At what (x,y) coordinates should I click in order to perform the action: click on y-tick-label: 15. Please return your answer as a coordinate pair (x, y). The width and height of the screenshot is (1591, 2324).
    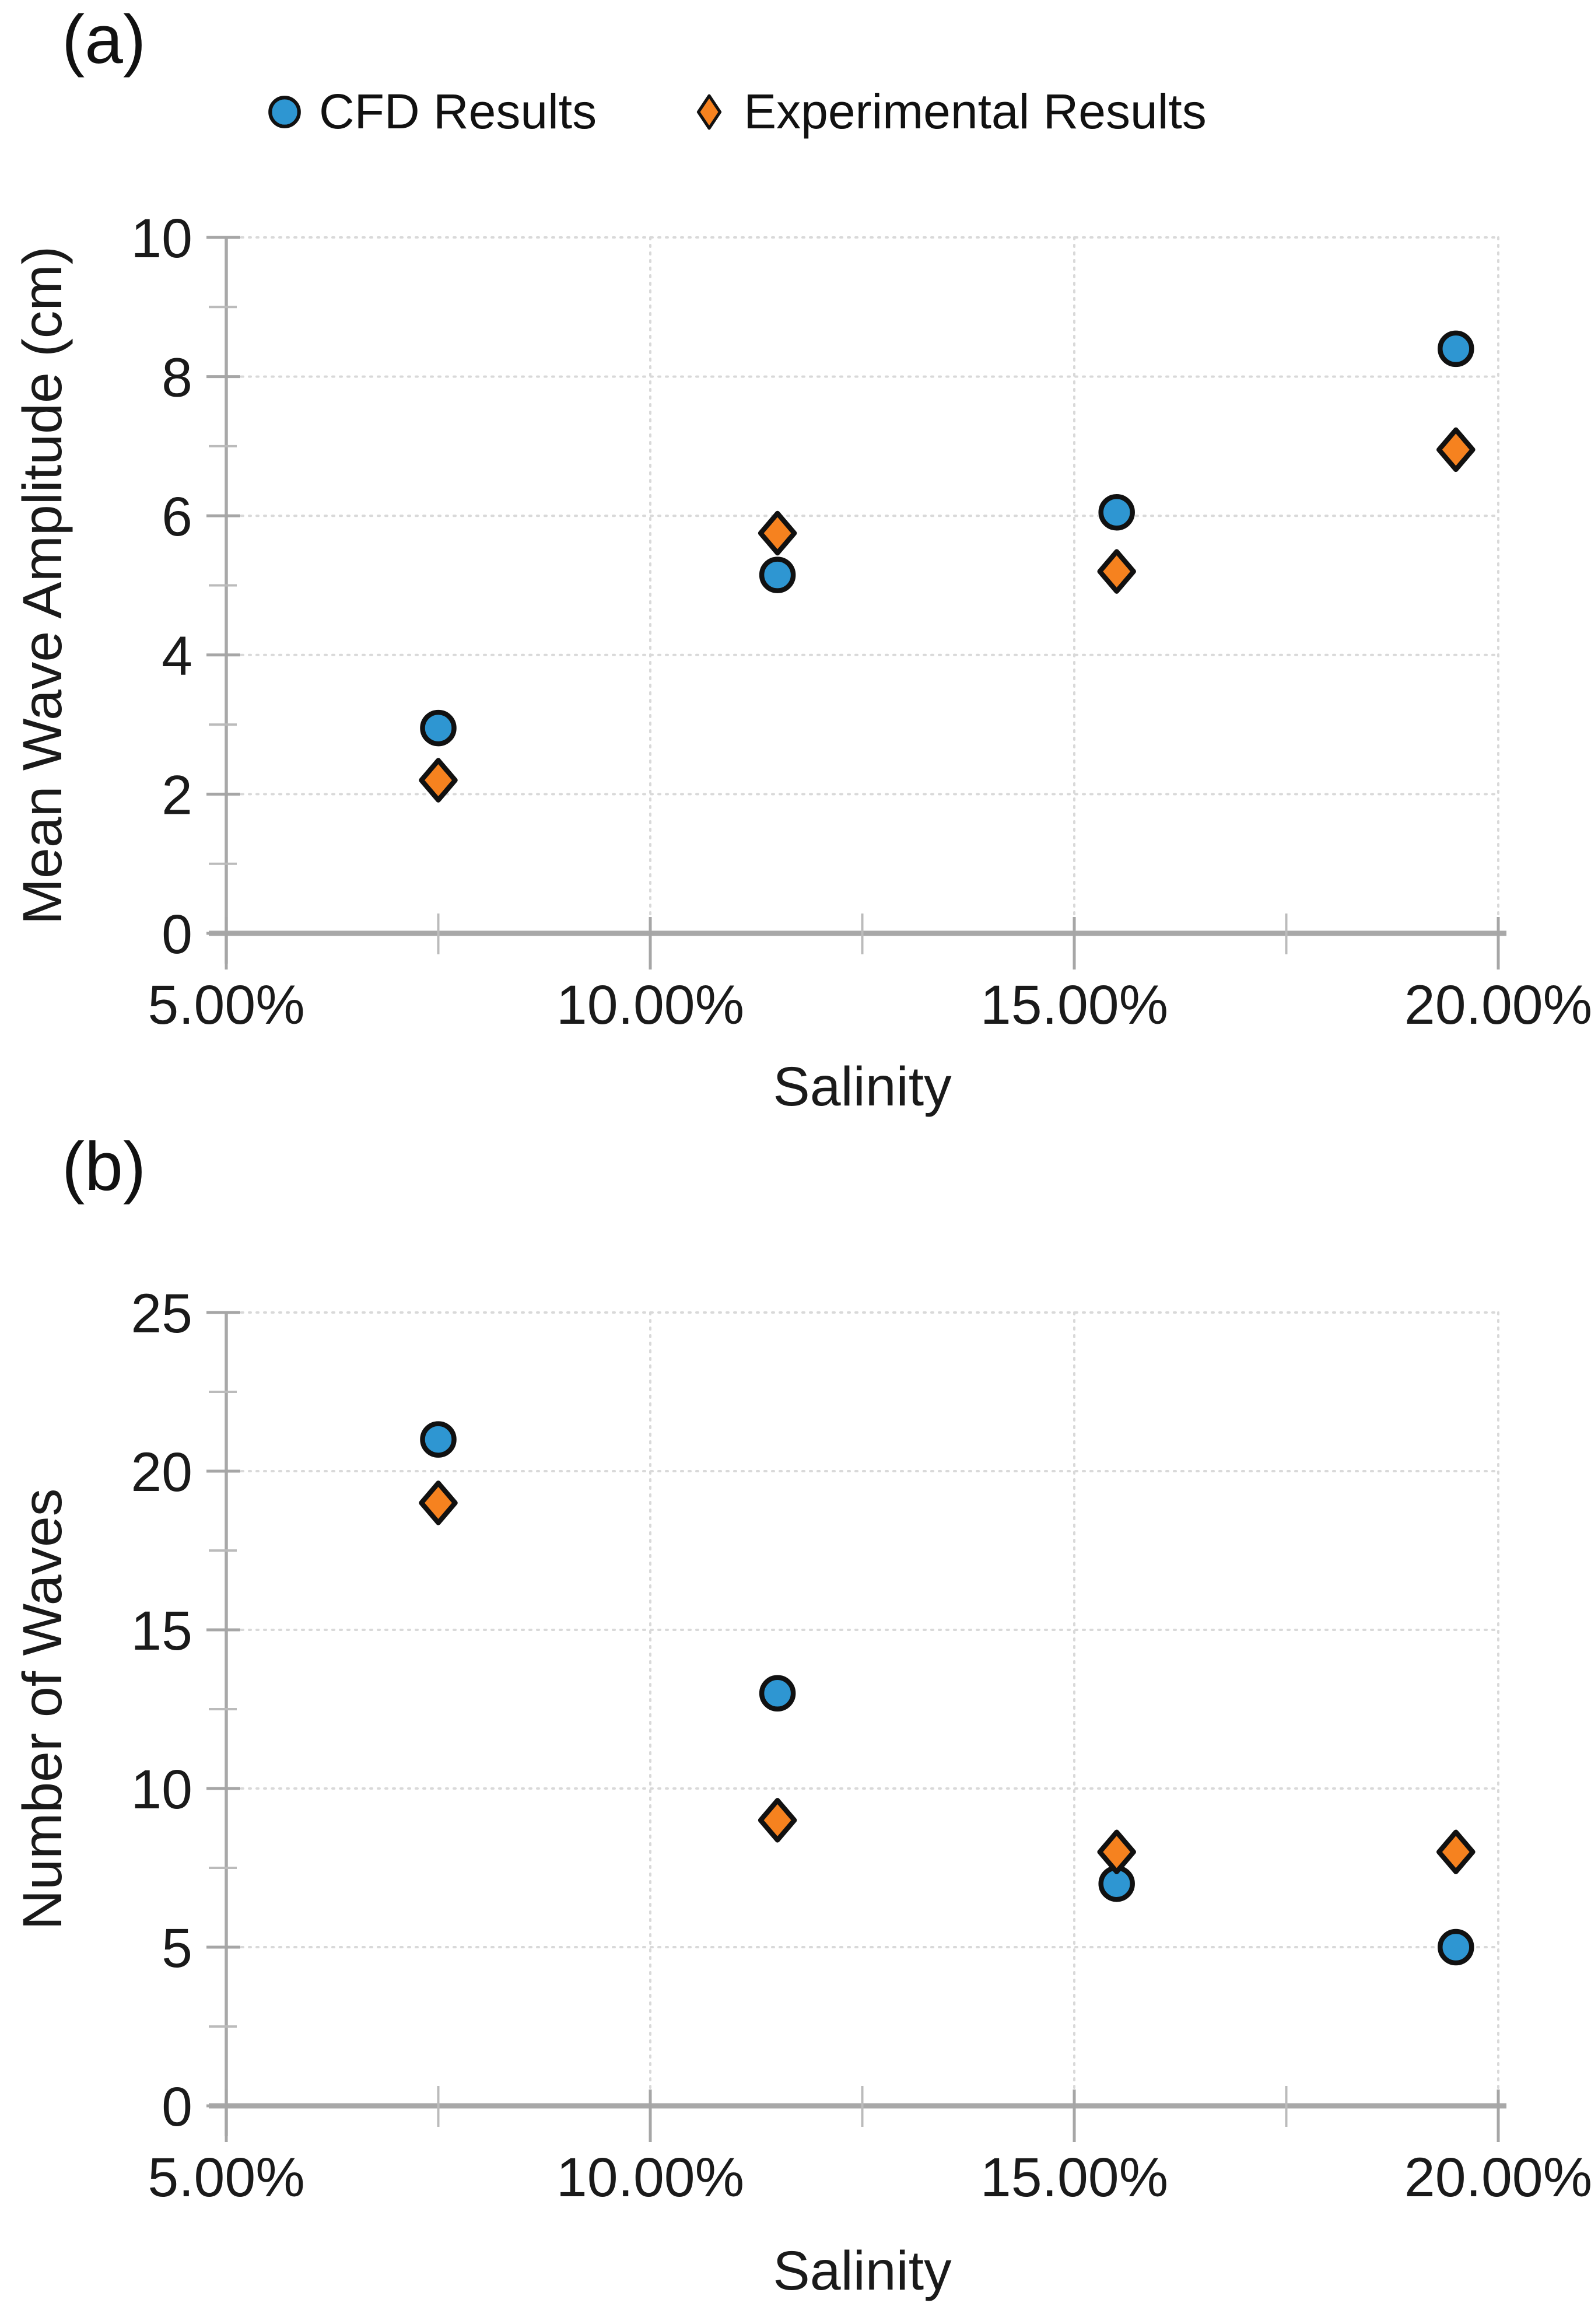
    Looking at the image, I should click on (162, 1631).